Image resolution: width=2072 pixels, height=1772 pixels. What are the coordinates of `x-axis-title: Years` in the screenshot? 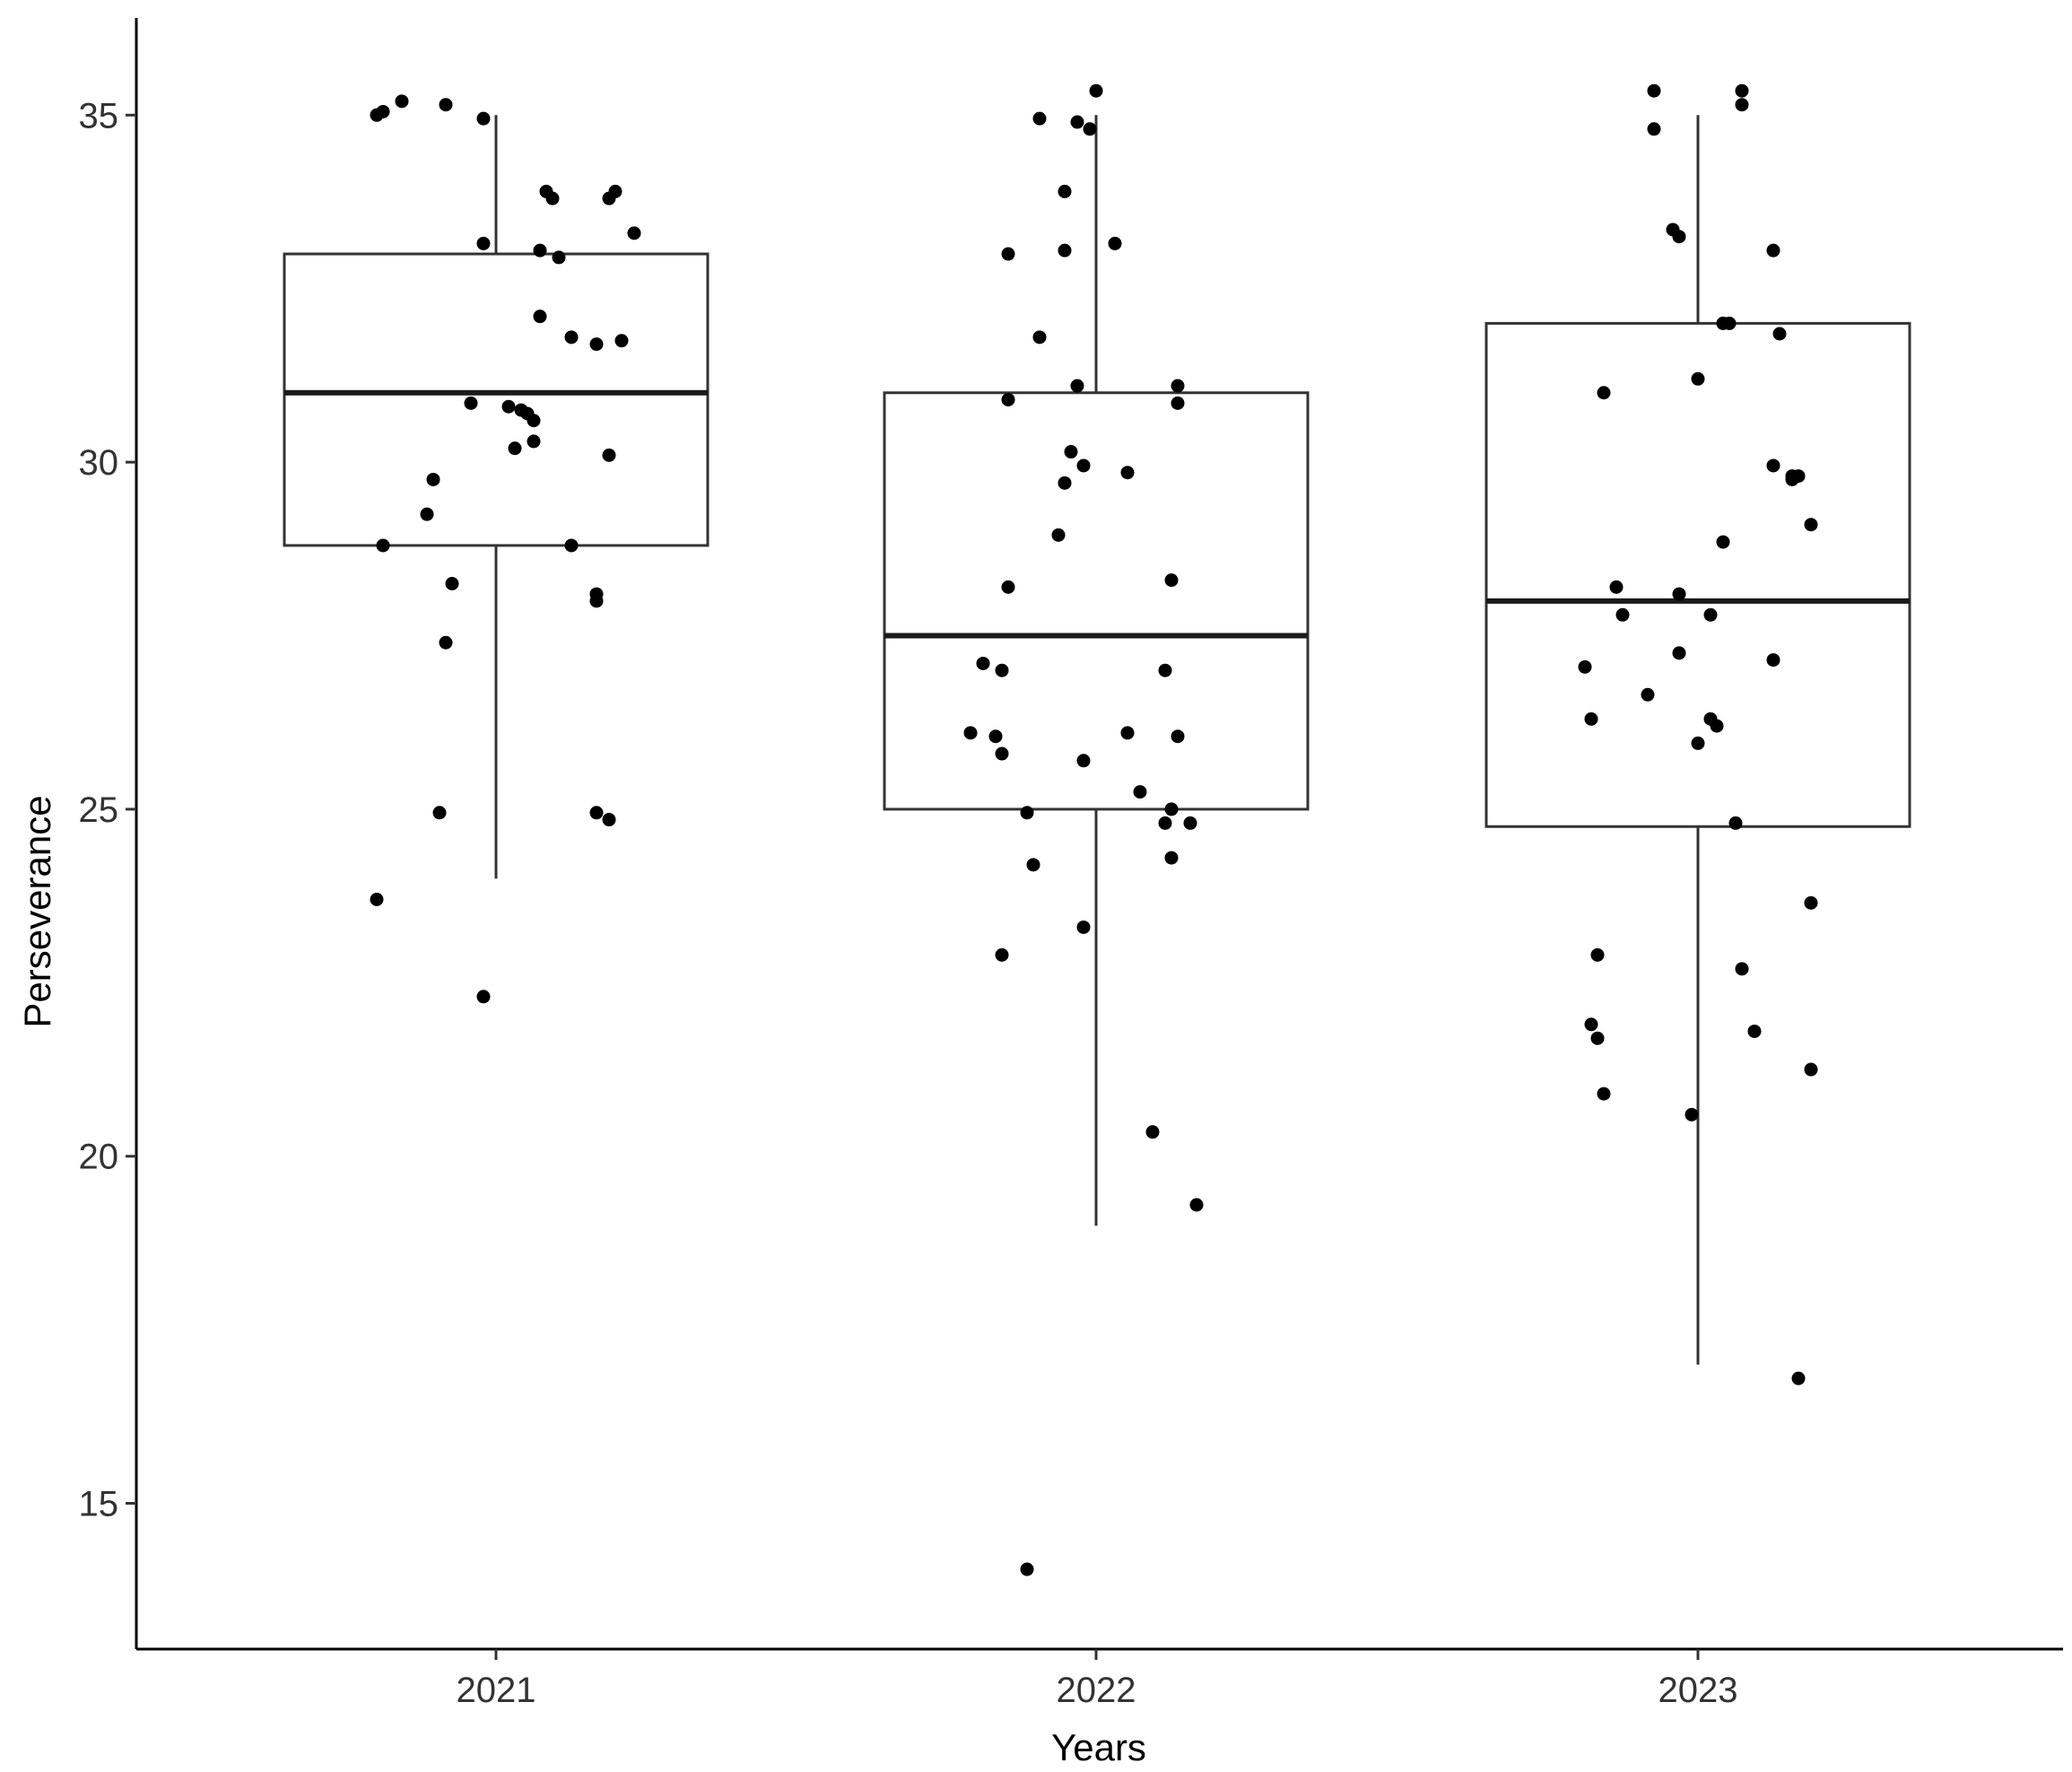 It's located at (1098, 1747).